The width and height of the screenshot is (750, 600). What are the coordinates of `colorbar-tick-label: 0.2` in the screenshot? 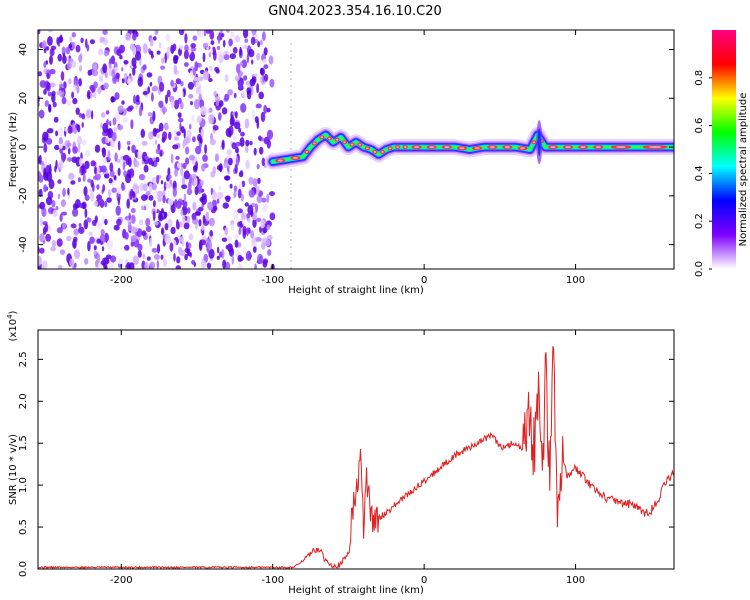 It's located at (699, 221).